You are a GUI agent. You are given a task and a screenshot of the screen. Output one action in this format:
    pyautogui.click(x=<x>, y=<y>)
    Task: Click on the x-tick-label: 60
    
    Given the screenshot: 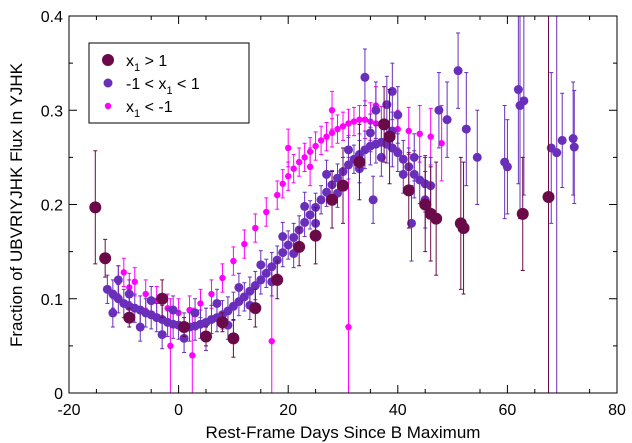 What is the action you would take?
    pyautogui.click(x=508, y=410)
    